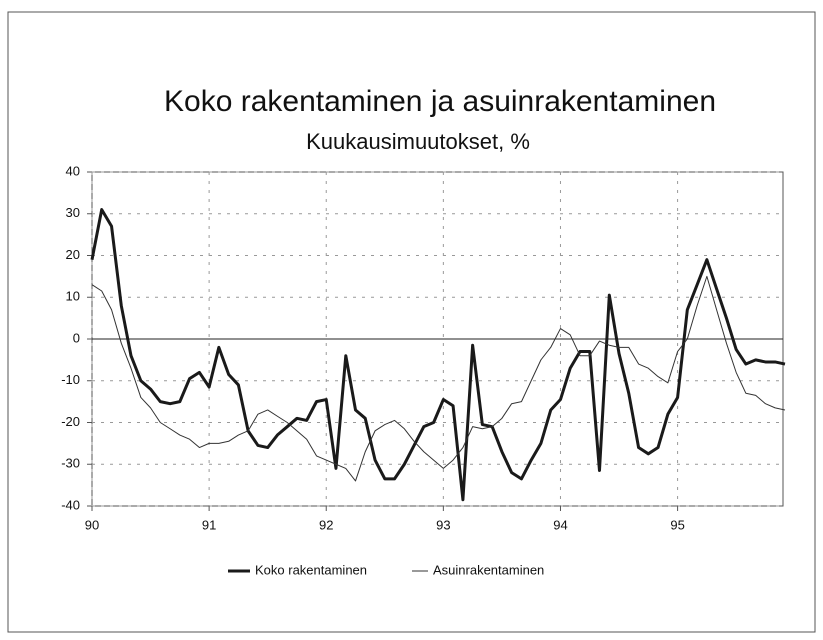 Image resolution: width=823 pixels, height=640 pixels. What do you see at coordinates (70, 421) in the screenshot?
I see `y-tick-label: -20` at bounding box center [70, 421].